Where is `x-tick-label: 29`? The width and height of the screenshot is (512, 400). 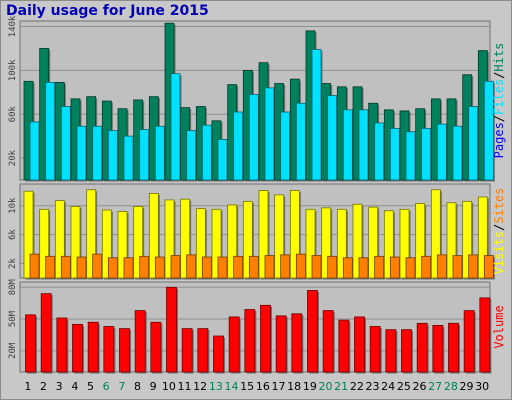 x-tick-label: 29 is located at coordinates (467, 386).